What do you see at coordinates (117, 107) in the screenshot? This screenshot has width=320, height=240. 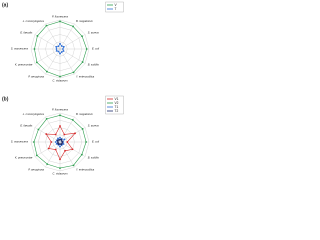 I see `legend-label: T1` at bounding box center [117, 107].